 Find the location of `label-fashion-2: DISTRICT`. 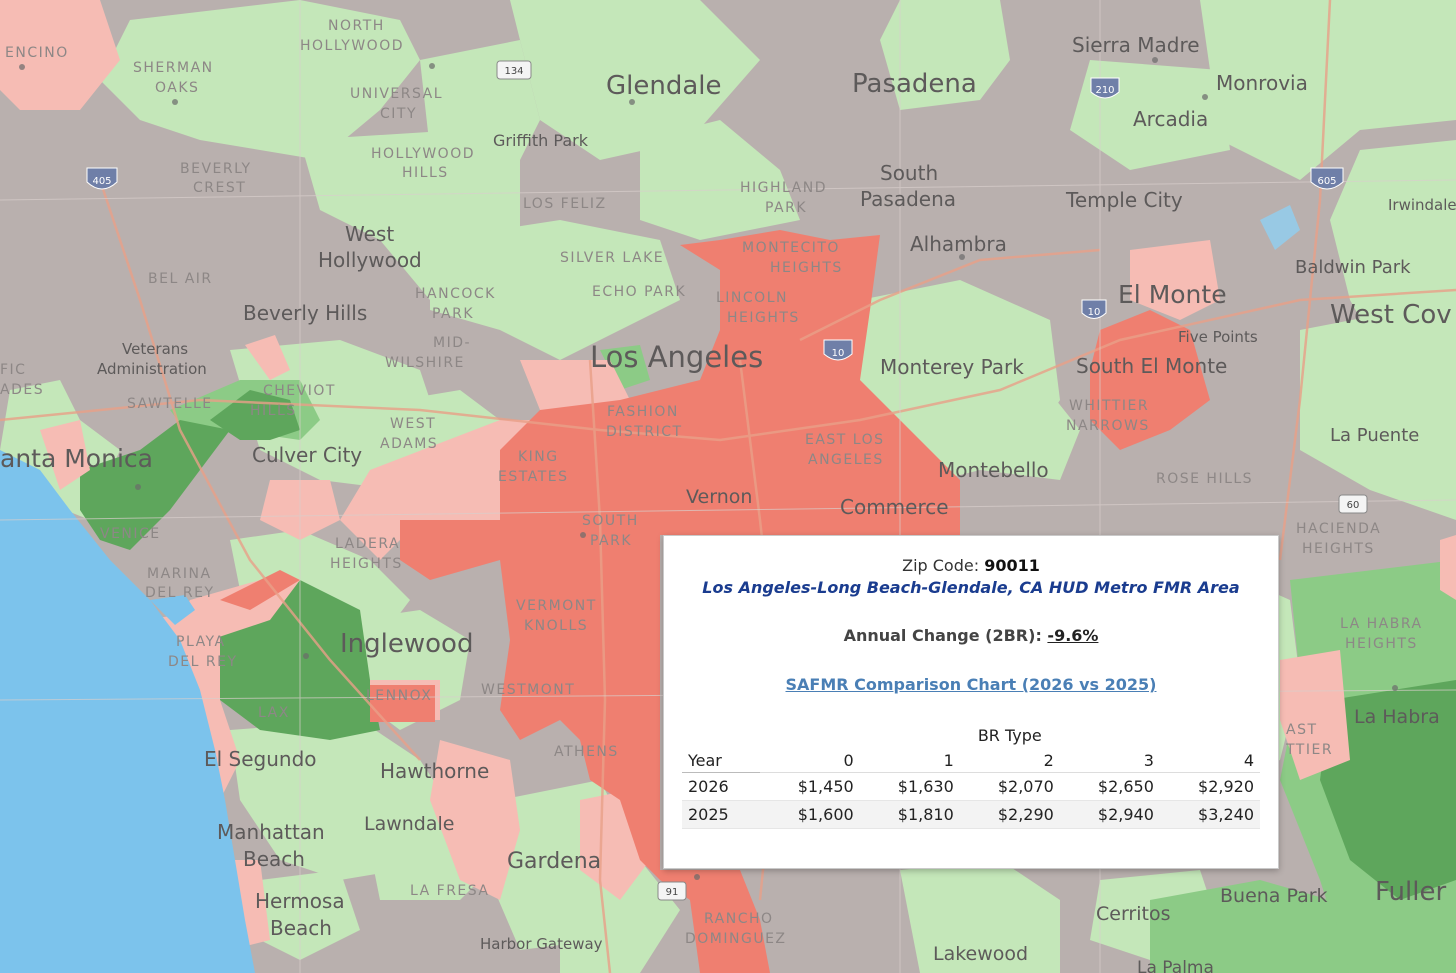

label-fashion-2: DISTRICT is located at coordinates (644, 432).